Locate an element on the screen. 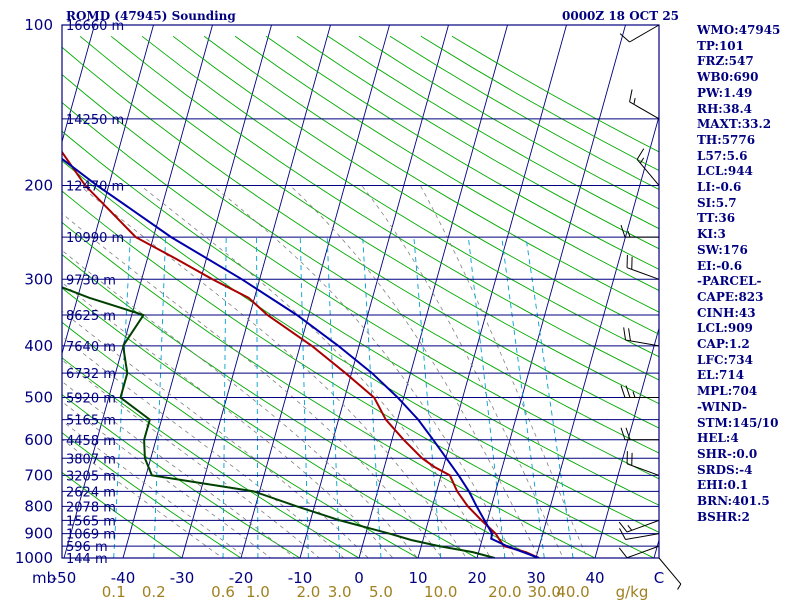 This screenshot has height=600, width=800. height-label: 7640 m is located at coordinates (91, 347).